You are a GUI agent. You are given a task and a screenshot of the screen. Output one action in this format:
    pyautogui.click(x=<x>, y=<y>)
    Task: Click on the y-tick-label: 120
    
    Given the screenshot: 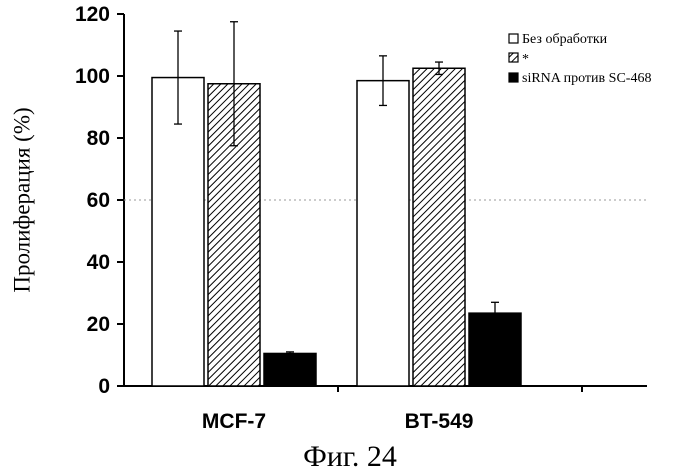 What is the action you would take?
    pyautogui.click(x=92, y=14)
    